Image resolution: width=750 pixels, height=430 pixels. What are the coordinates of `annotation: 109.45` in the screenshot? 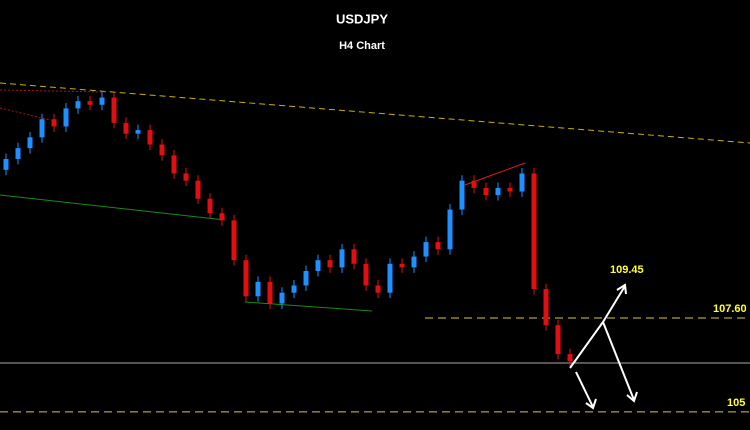 It's located at (627, 270).